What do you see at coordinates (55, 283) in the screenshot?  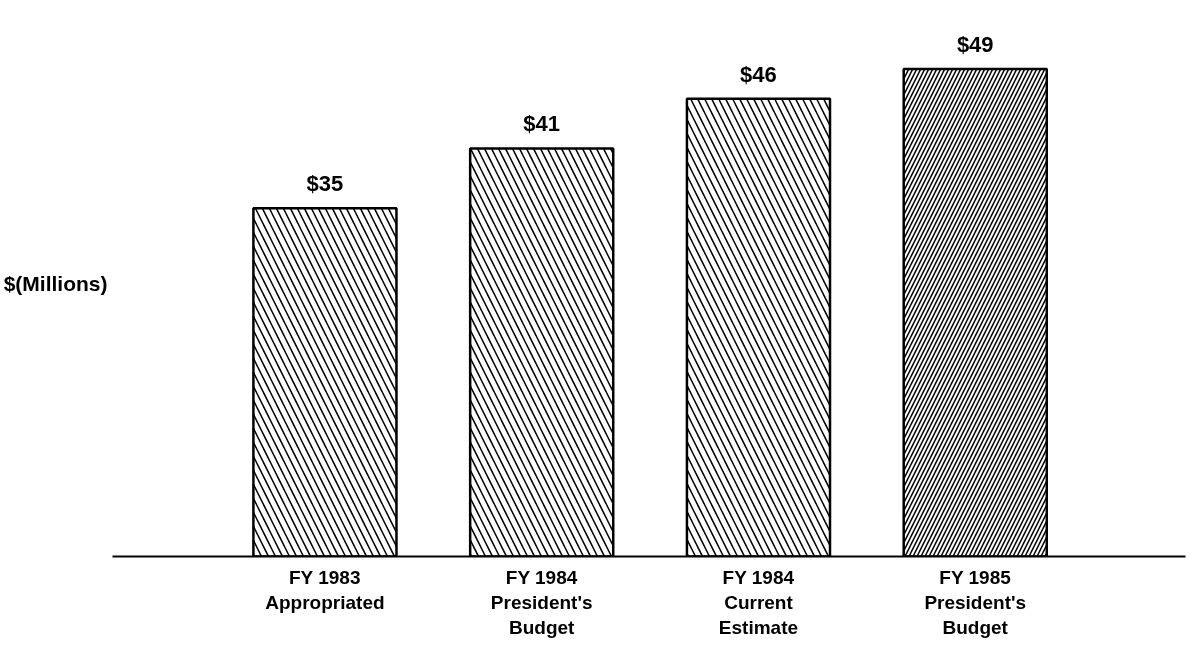 I see `y-axis-title: $(Millions)` at bounding box center [55, 283].